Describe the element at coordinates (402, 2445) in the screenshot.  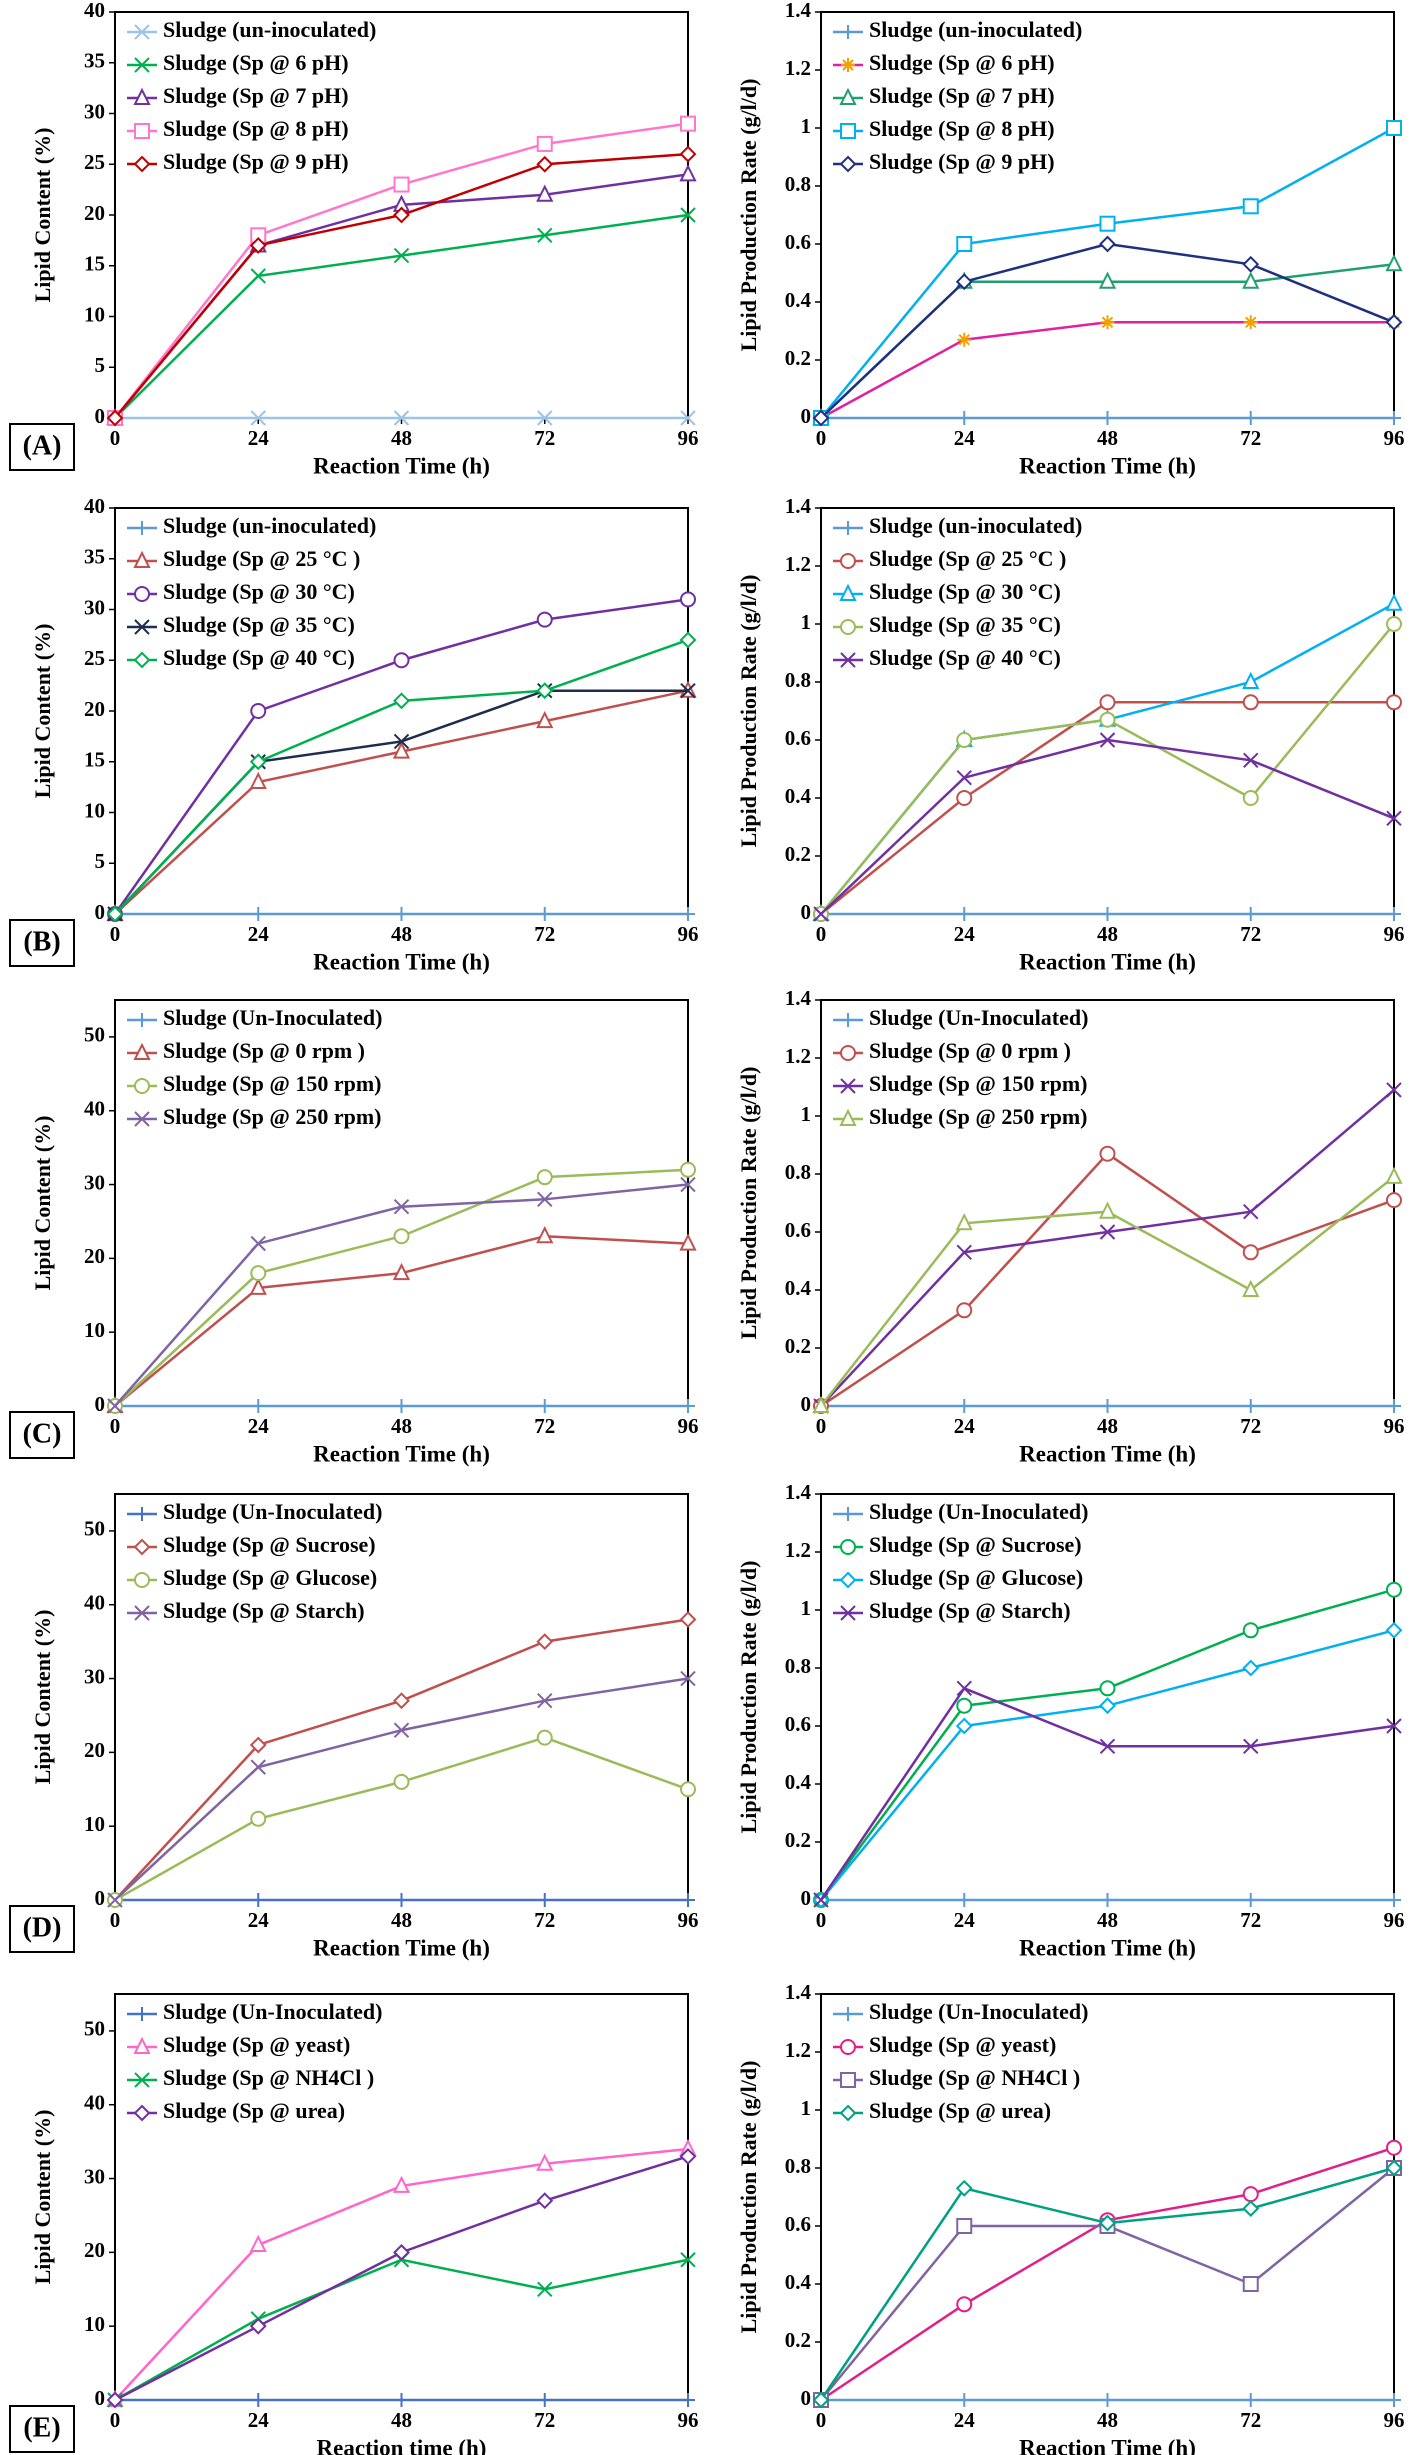
I see `x-axis-label: Reaction time (h)` at that location.